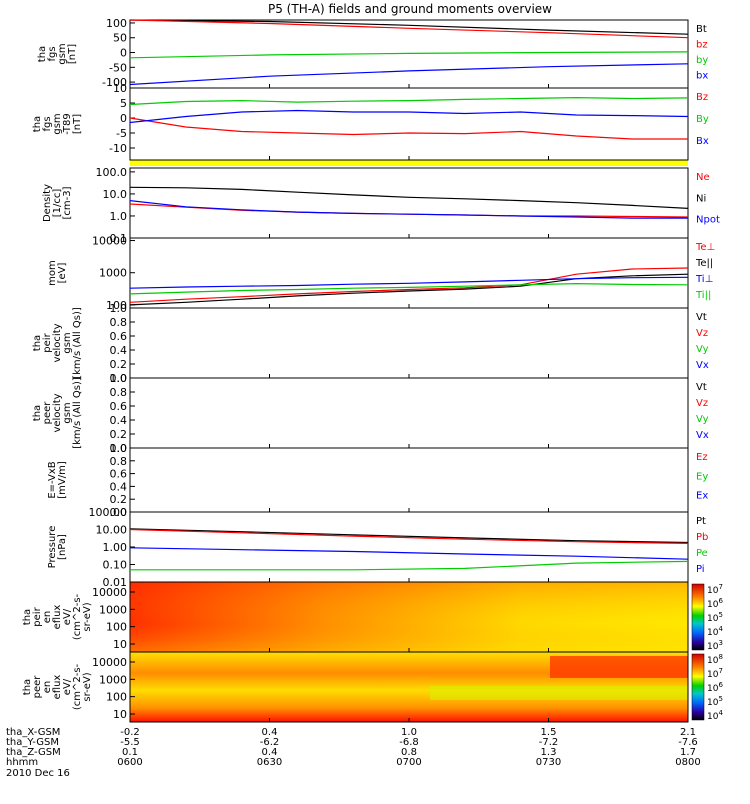 The image size is (750, 804). What do you see at coordinates (702, 476) in the screenshot?
I see `legend-label: Ey` at bounding box center [702, 476].